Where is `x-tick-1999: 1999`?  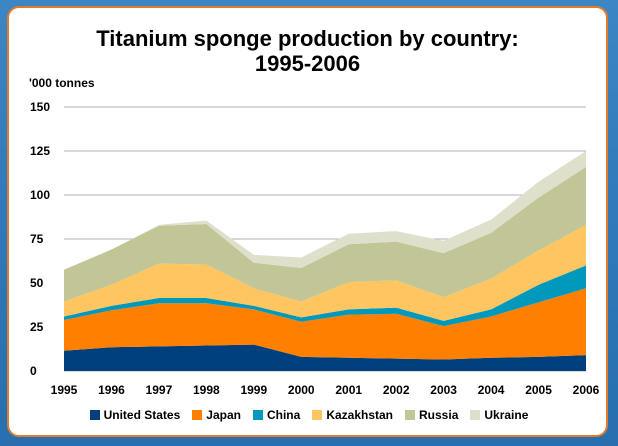
x-tick-1999: 1999 is located at coordinates (253, 390).